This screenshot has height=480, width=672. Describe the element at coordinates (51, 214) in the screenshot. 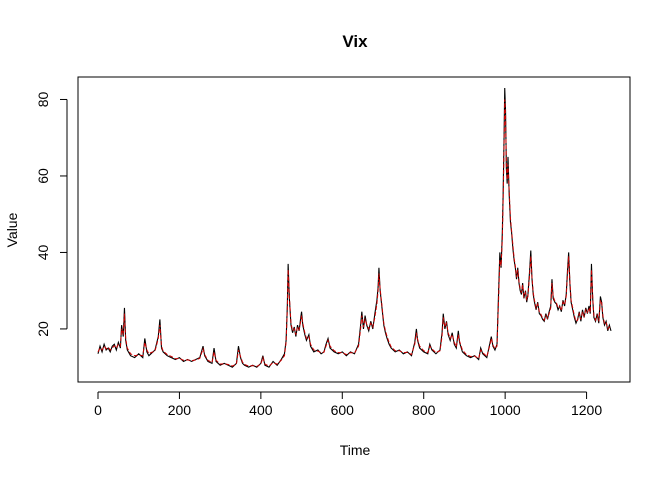

I see `y-axis: 20 40 60 80` at that location.